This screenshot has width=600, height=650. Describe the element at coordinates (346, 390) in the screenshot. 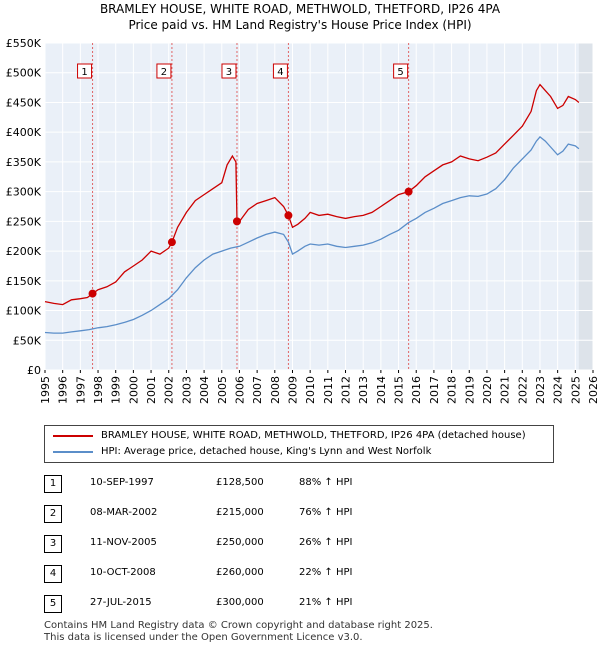

I see `x-tick-label: 2012` at that location.